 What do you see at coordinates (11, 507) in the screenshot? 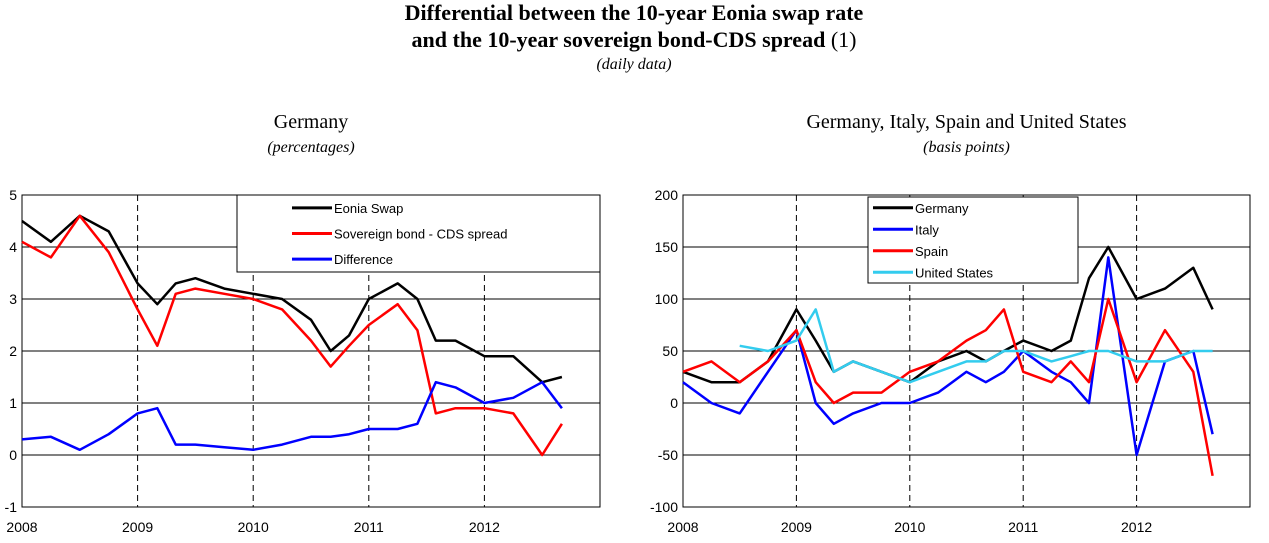
I see `y-tick-label: -1` at bounding box center [11, 507].